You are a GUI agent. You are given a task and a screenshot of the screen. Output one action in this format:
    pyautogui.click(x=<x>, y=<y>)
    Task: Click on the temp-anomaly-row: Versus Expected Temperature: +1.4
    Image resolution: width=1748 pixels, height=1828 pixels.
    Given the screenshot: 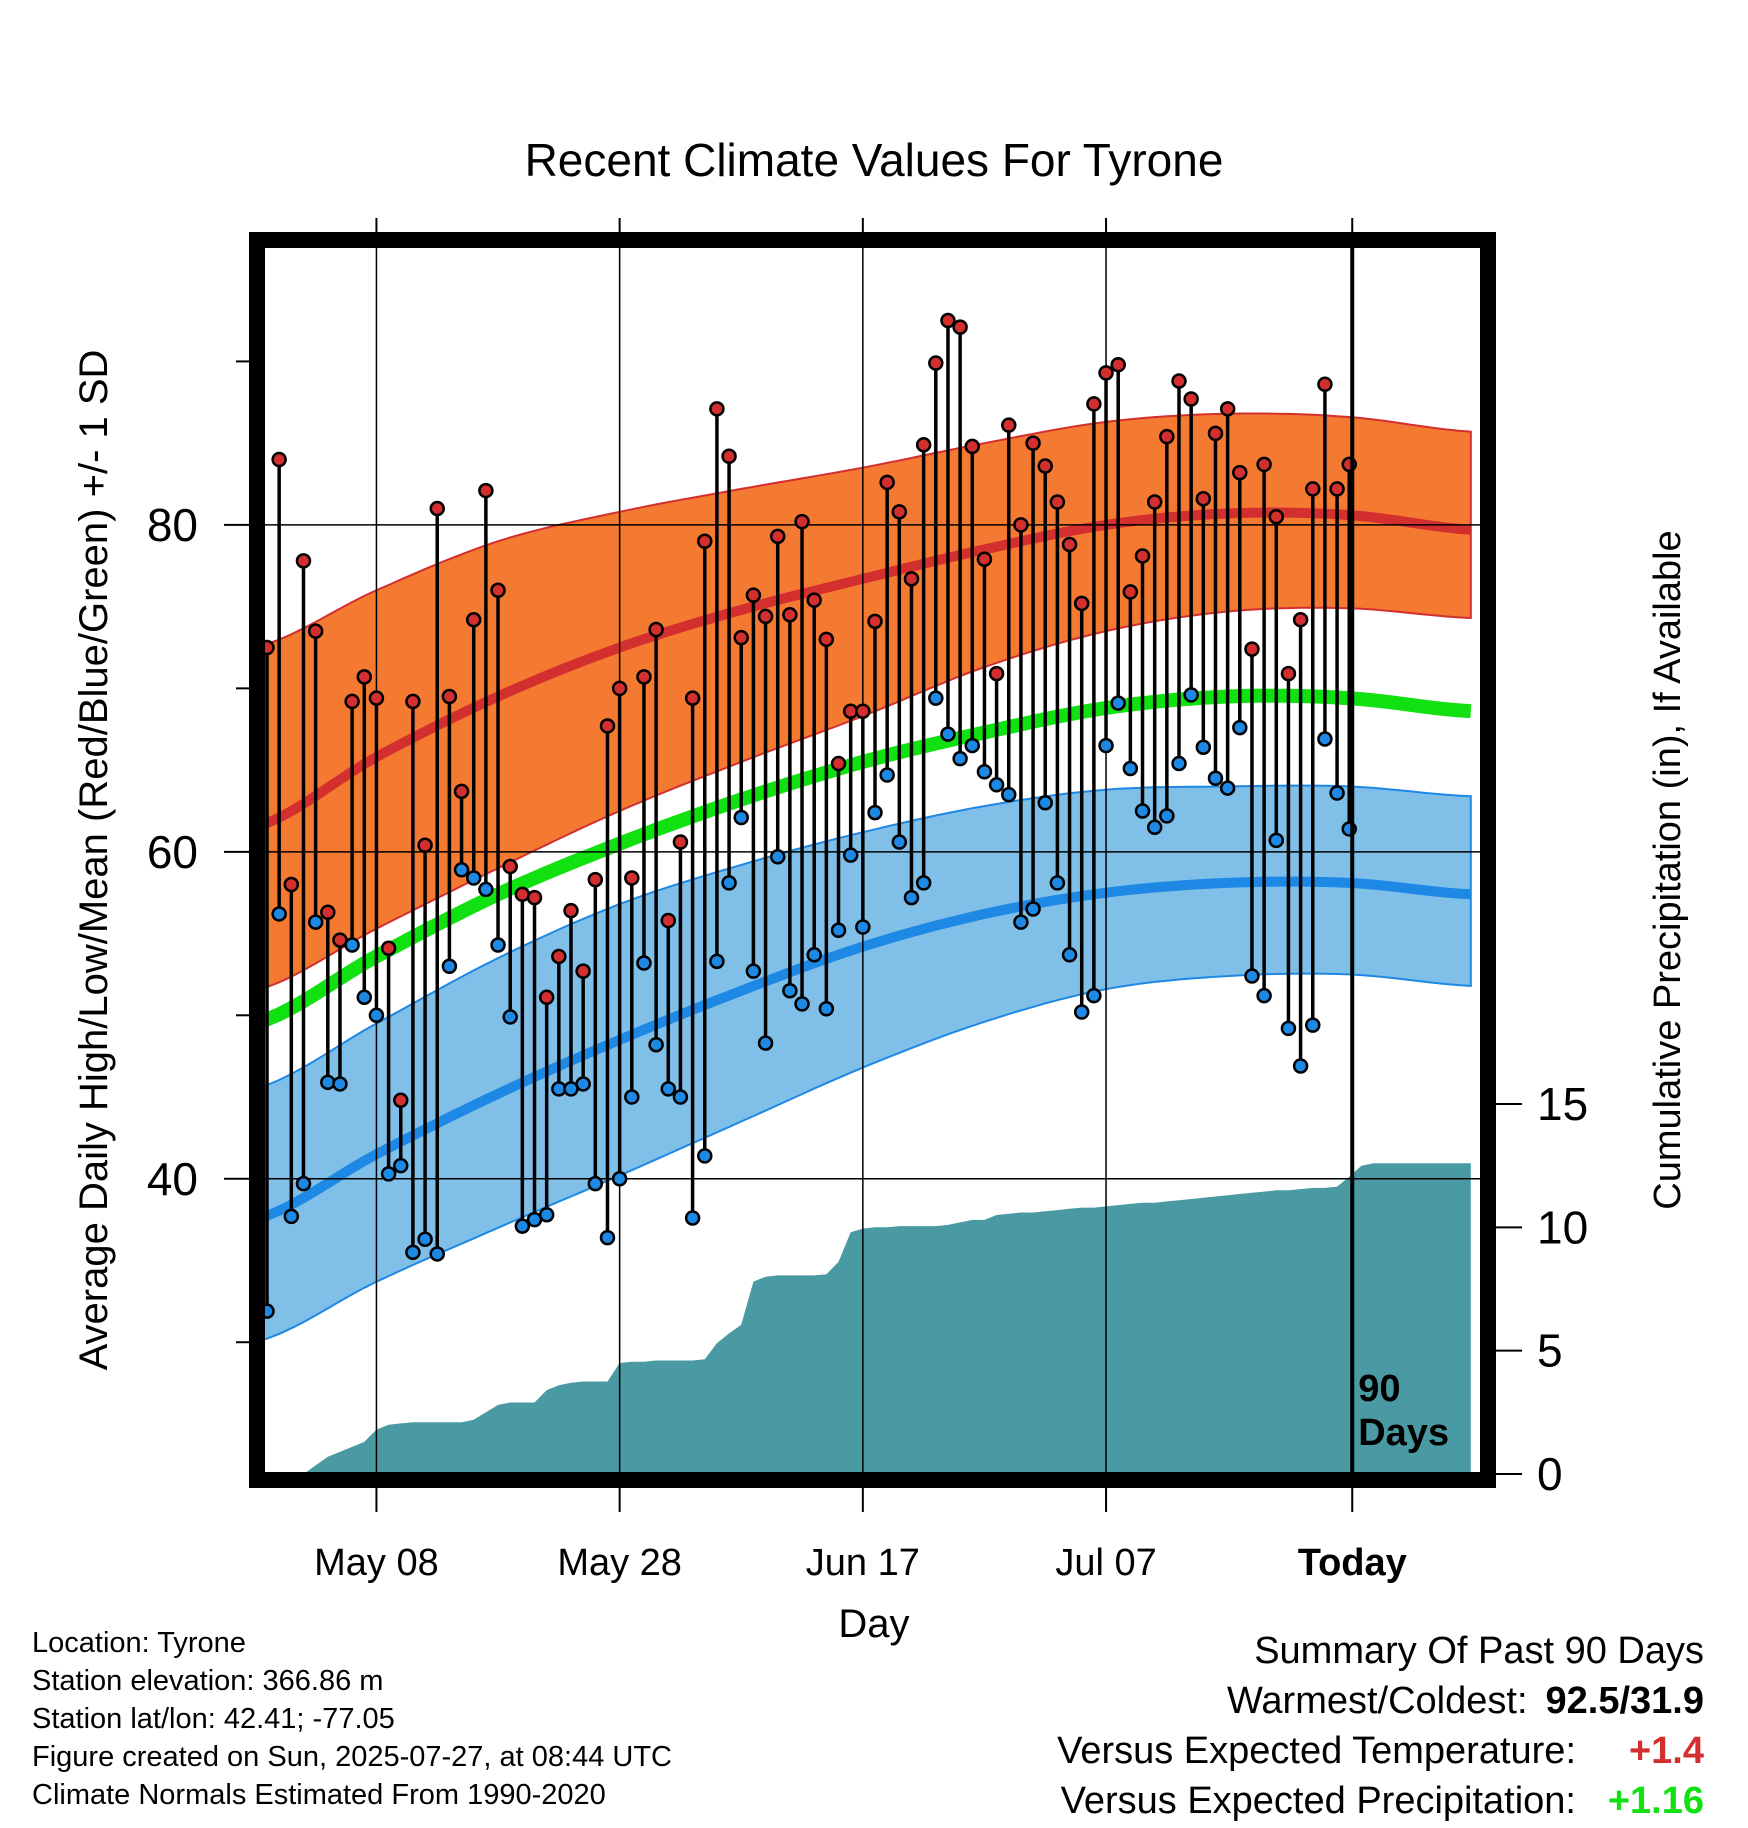 What is the action you would take?
    pyautogui.click(x=1380, y=1751)
    